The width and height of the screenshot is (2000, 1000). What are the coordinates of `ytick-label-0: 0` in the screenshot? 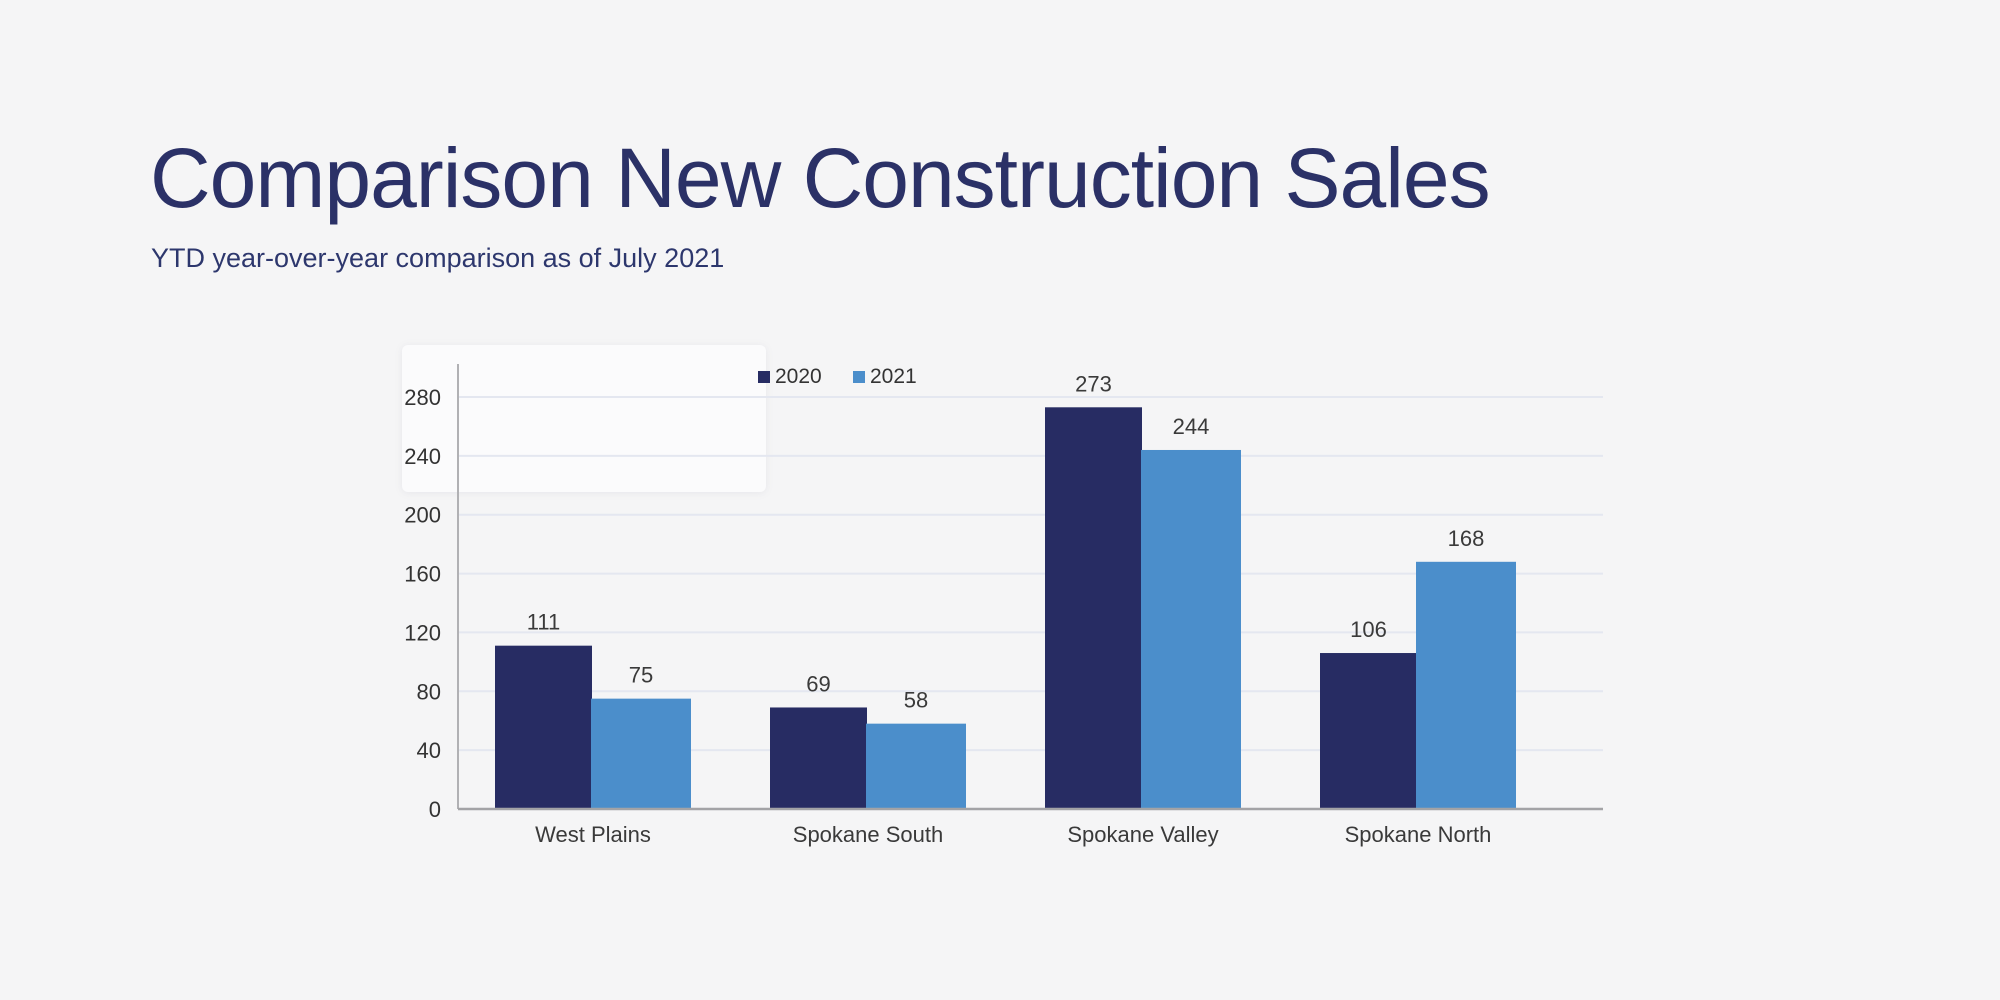 It's located at (435, 809).